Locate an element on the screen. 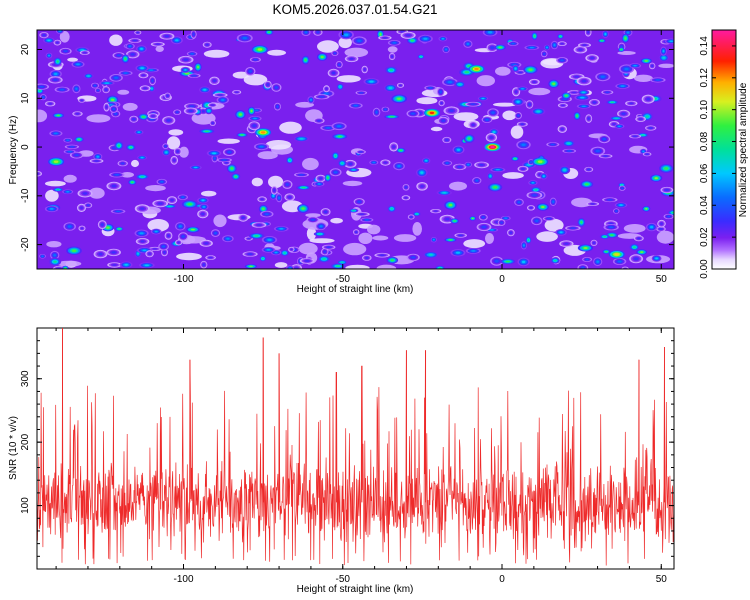  hot-spot-ring is located at coordinates (540, 161).